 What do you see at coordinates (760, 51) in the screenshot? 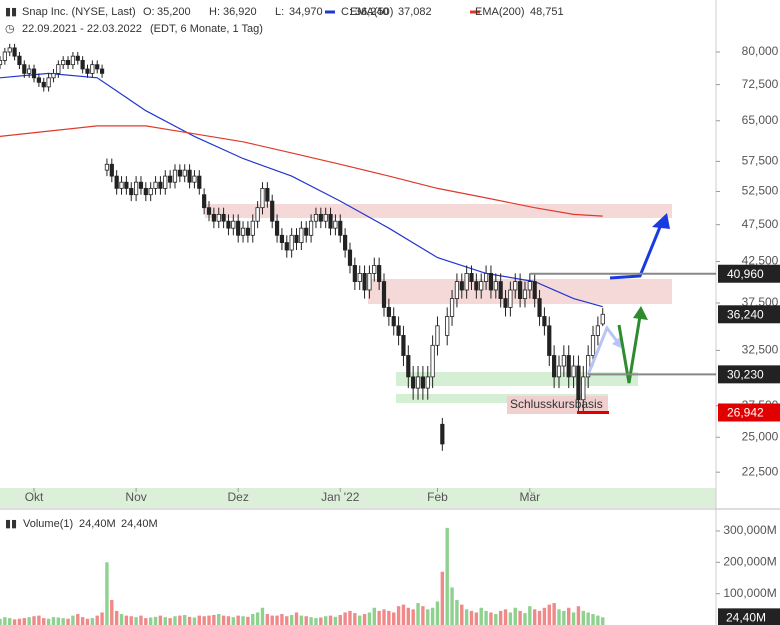
I see `y-tick-label: 80,000` at bounding box center [760, 51].